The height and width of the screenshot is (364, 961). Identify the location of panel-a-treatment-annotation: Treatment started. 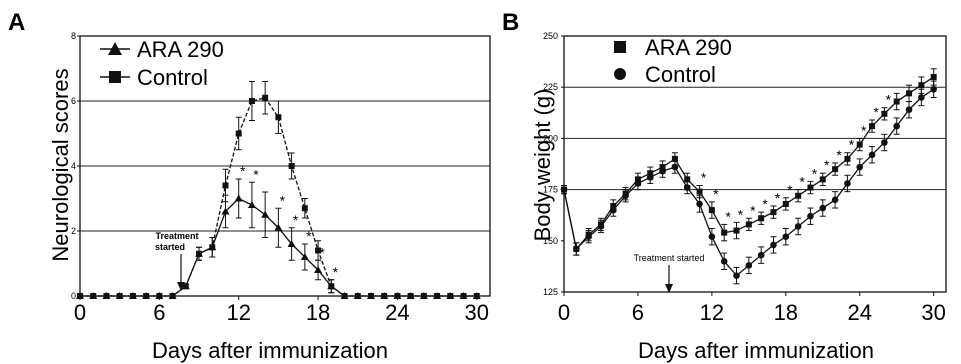
(177, 261).